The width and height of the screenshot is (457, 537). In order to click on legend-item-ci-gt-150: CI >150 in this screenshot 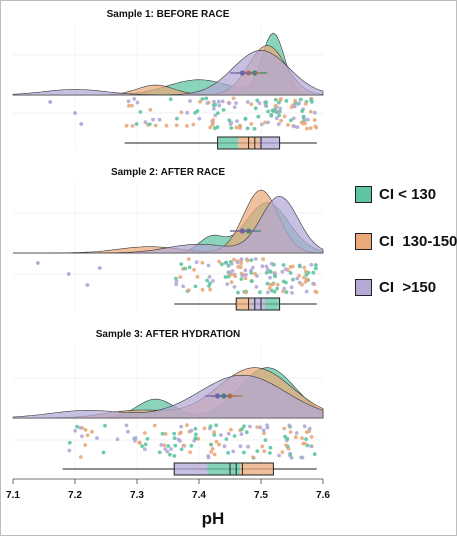, I will do `click(395, 287)`.